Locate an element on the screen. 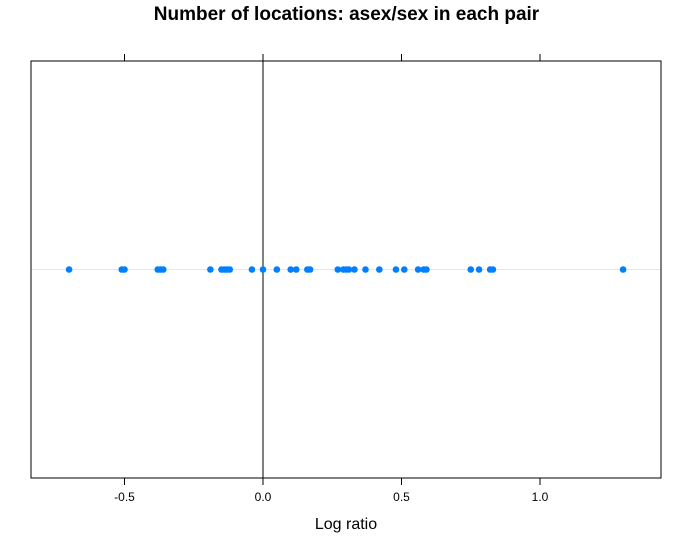  x-tick-label: -0.5 is located at coordinates (124, 497).